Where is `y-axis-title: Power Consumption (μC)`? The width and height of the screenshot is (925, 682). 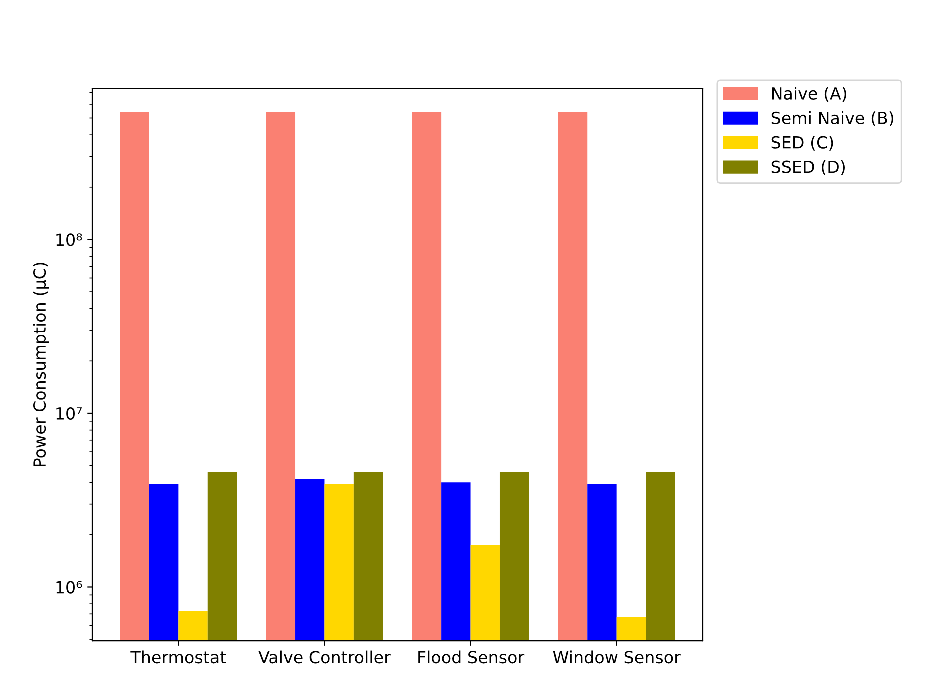
y-axis-title: Power Consumption (μC) is located at coordinates (41, 365).